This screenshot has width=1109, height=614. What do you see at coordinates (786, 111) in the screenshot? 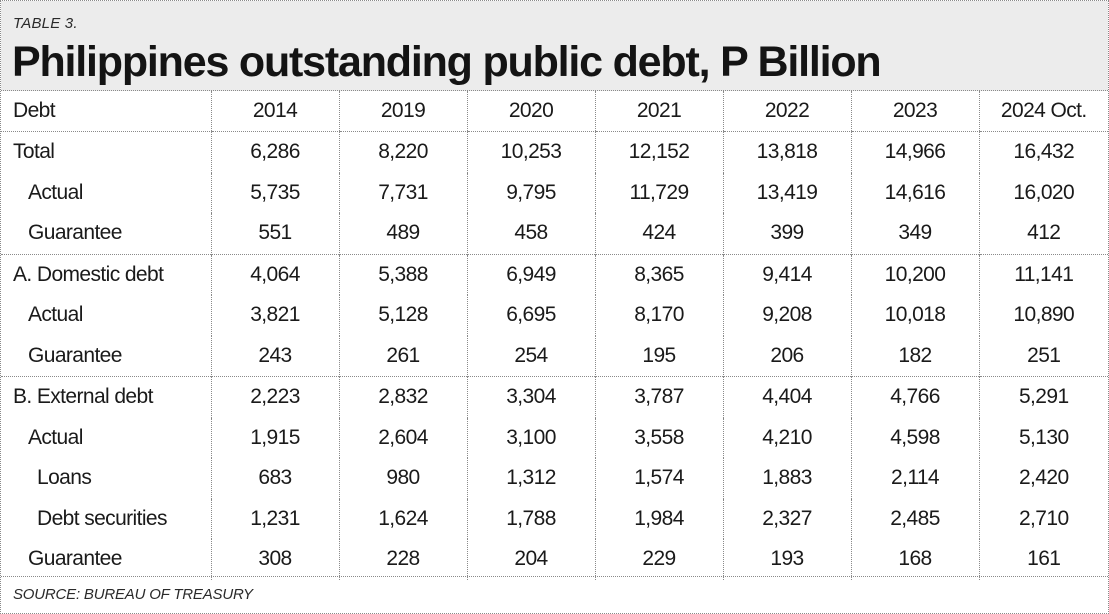
I see `column-header-2022: 2022` at bounding box center [786, 111].